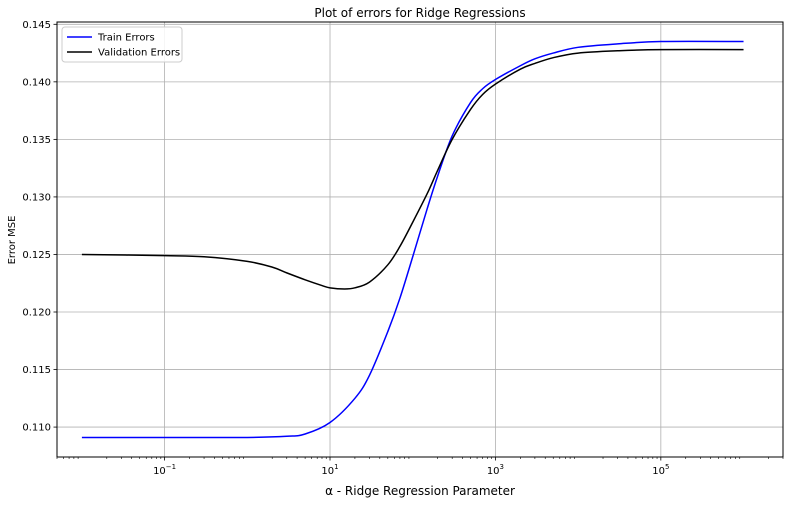 This screenshot has width=789, height=507. Describe the element at coordinates (36, 428) in the screenshot. I see `y-tick-label: 0.110` at that location.